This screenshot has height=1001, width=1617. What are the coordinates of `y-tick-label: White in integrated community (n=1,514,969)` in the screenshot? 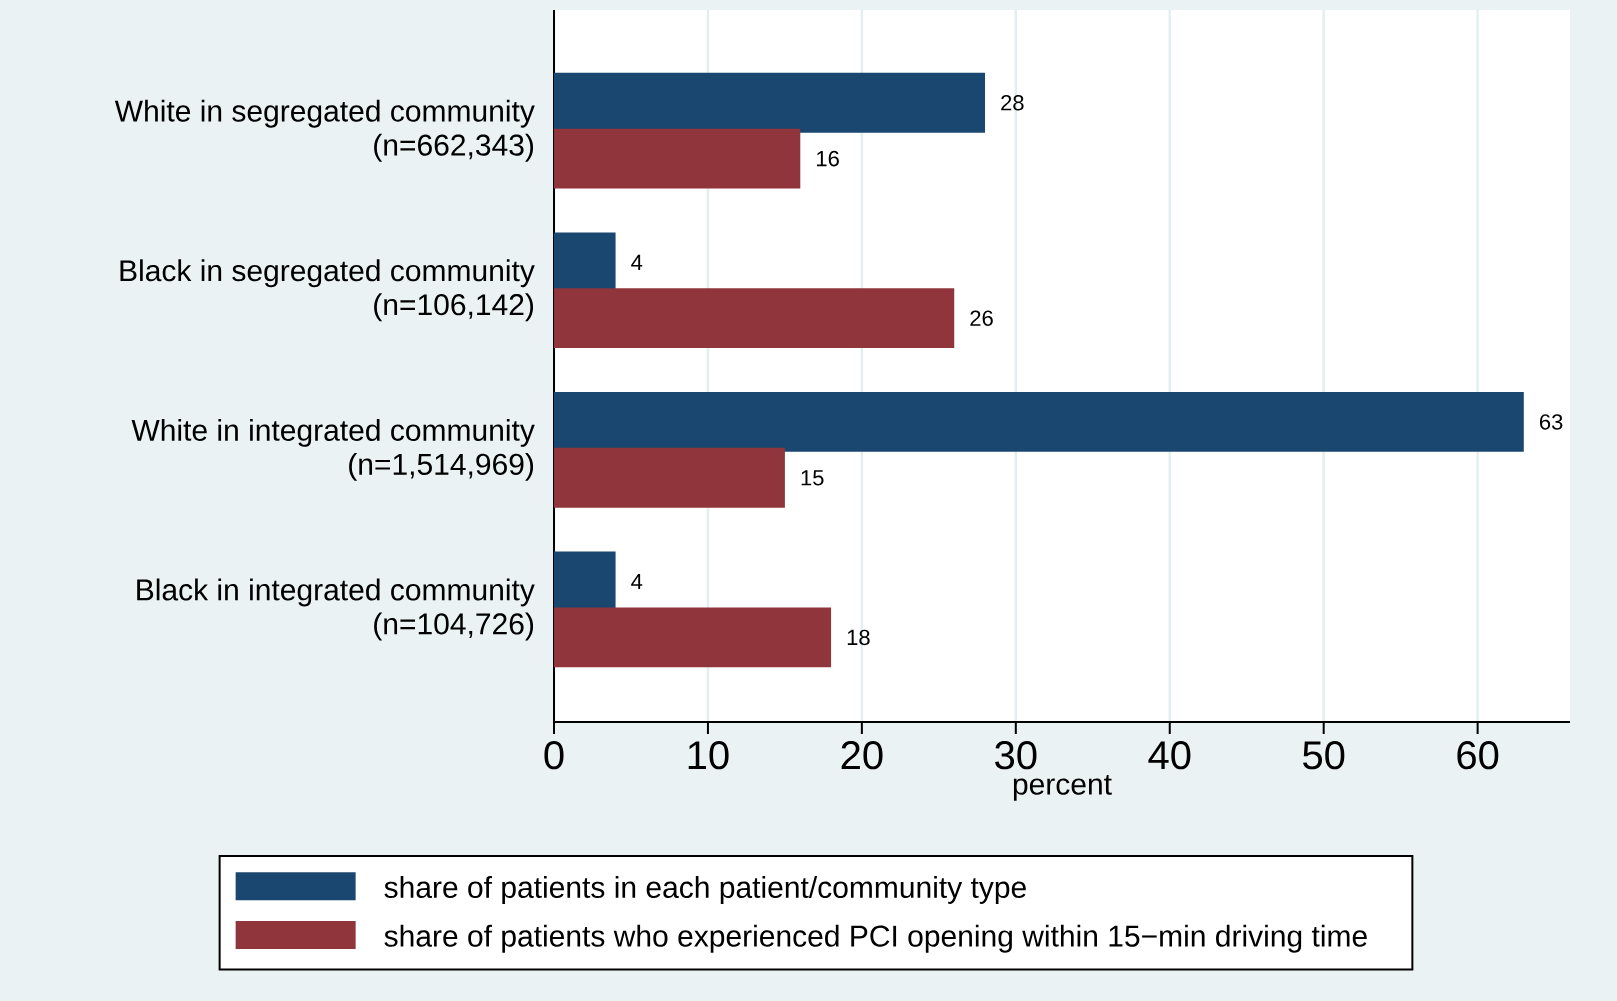 It's located at (333, 449).